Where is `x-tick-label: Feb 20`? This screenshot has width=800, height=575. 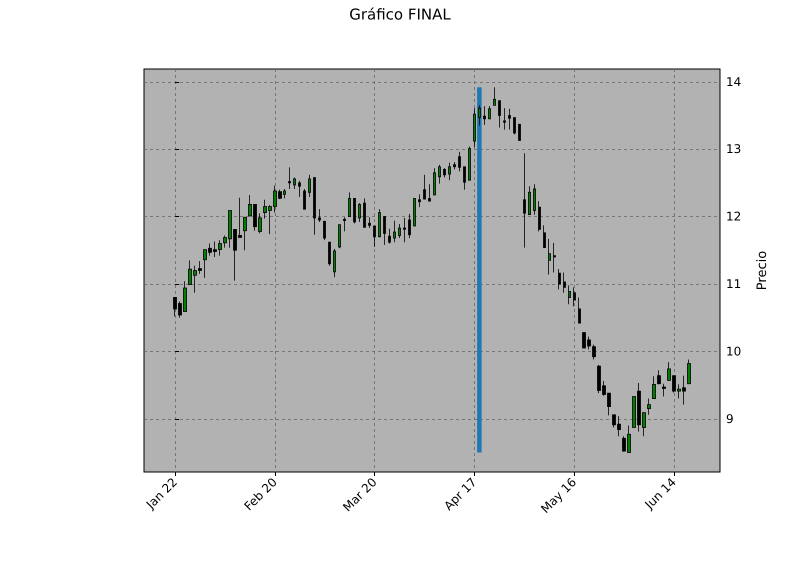
x-tick-label: Feb 20 is located at coordinates (260, 494).